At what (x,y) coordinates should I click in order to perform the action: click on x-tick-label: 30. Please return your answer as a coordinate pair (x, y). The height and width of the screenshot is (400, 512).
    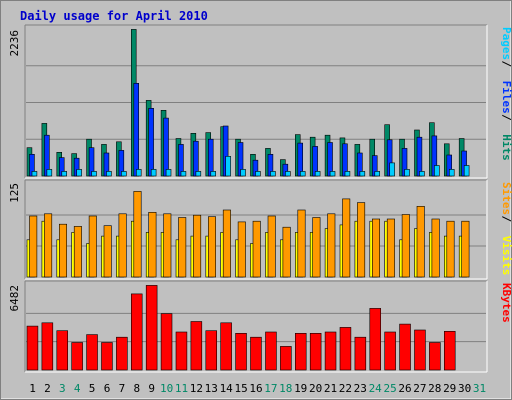
    Looking at the image, I should click on (464, 388).